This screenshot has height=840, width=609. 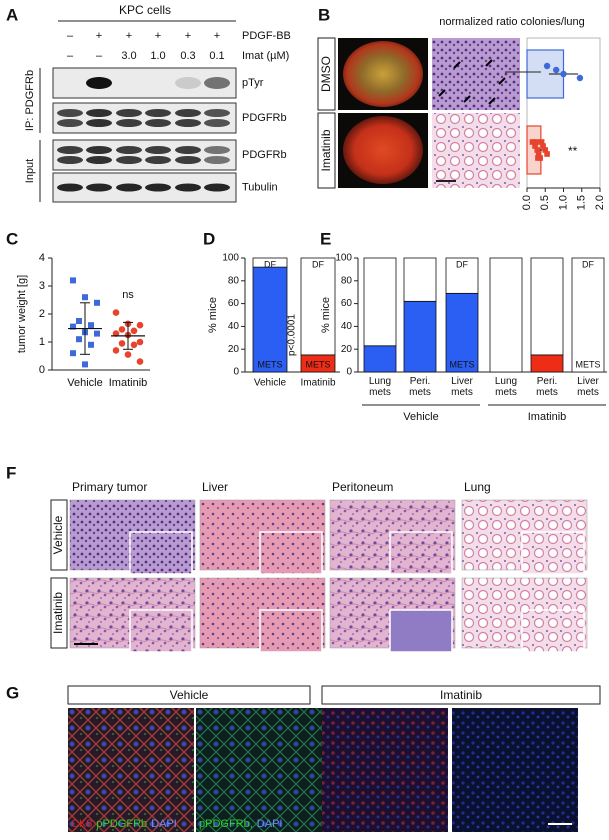 I want to click on lung-photo, so click(x=383, y=74).